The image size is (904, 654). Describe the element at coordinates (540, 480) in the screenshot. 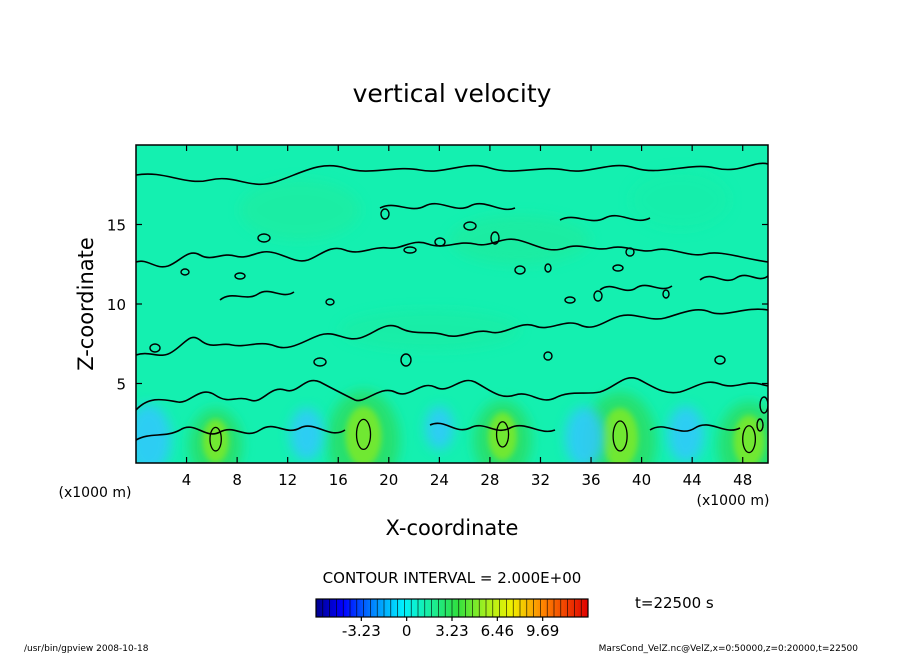

I see `x-tick-label: 32` at that location.